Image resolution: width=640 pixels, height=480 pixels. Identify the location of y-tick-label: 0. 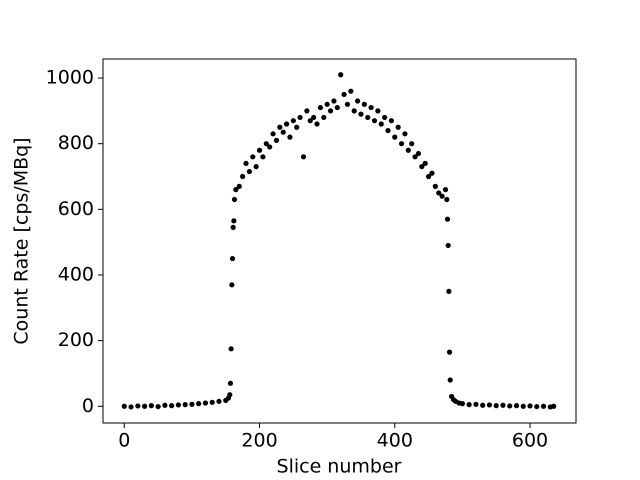
(88, 406).